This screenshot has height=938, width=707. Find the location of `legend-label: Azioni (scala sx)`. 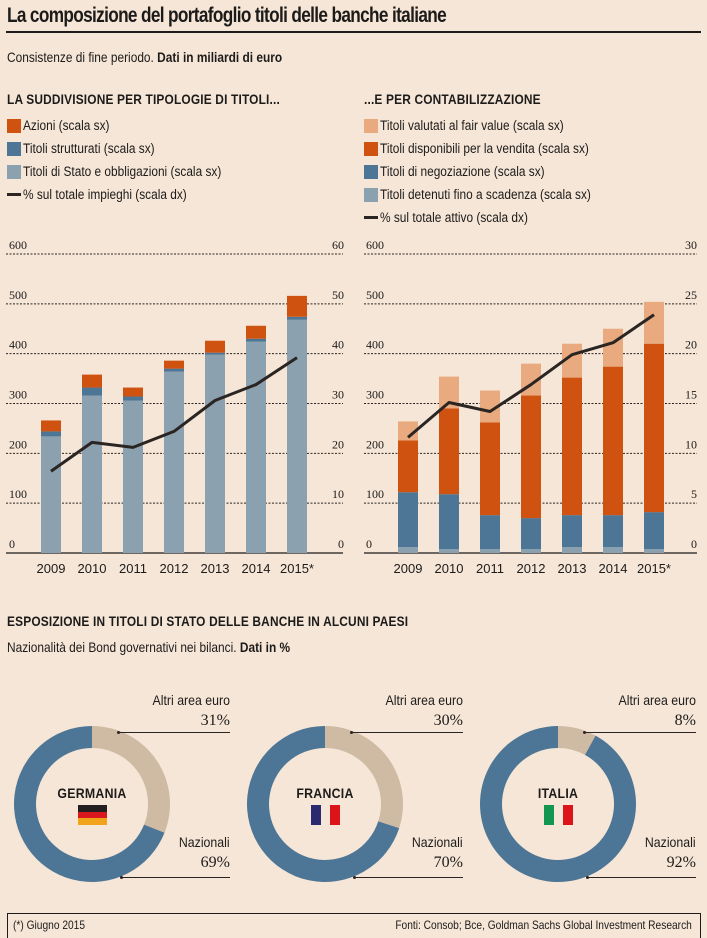

legend-label: Azioni (scala sx) is located at coordinates (66, 125).